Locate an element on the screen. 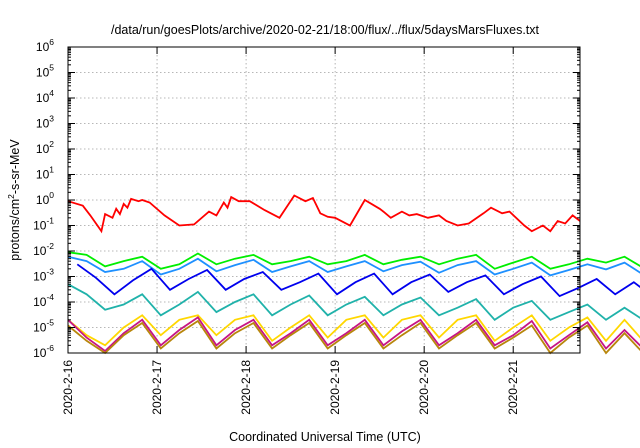  y-tick-label: 10⁰ is located at coordinates (45, 198).